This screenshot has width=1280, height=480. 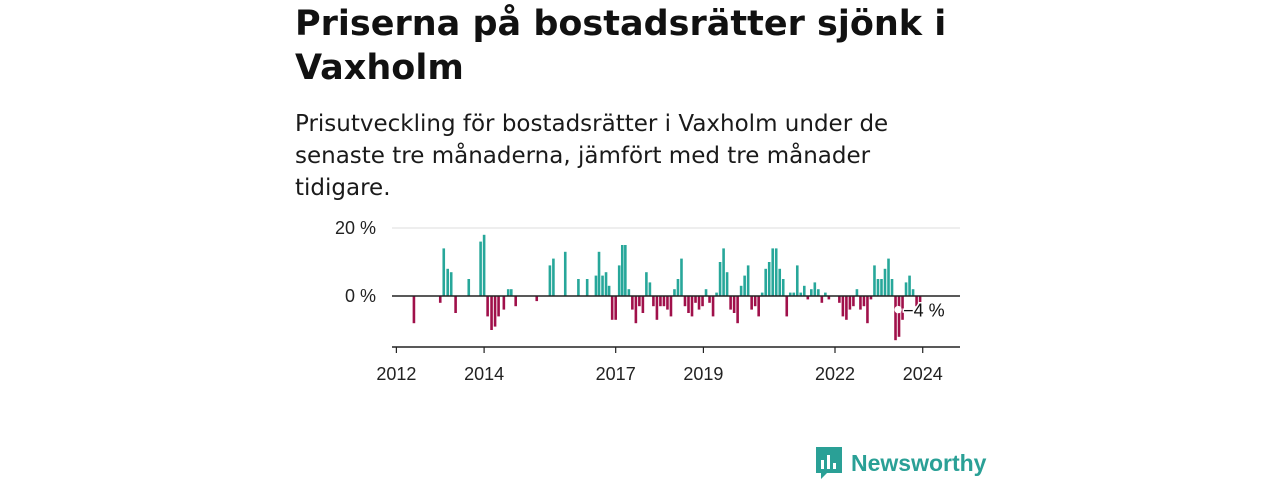 I want to click on newsworthy-logo: Newsworthy, so click(x=900, y=463).